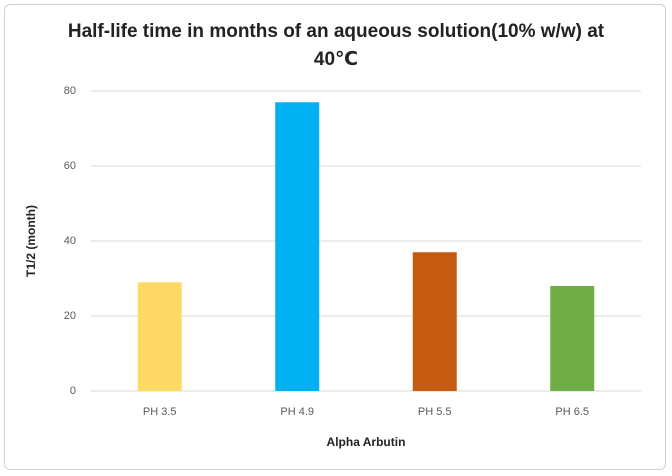  What do you see at coordinates (70, 166) in the screenshot?
I see `y-tick-label: 60` at bounding box center [70, 166].